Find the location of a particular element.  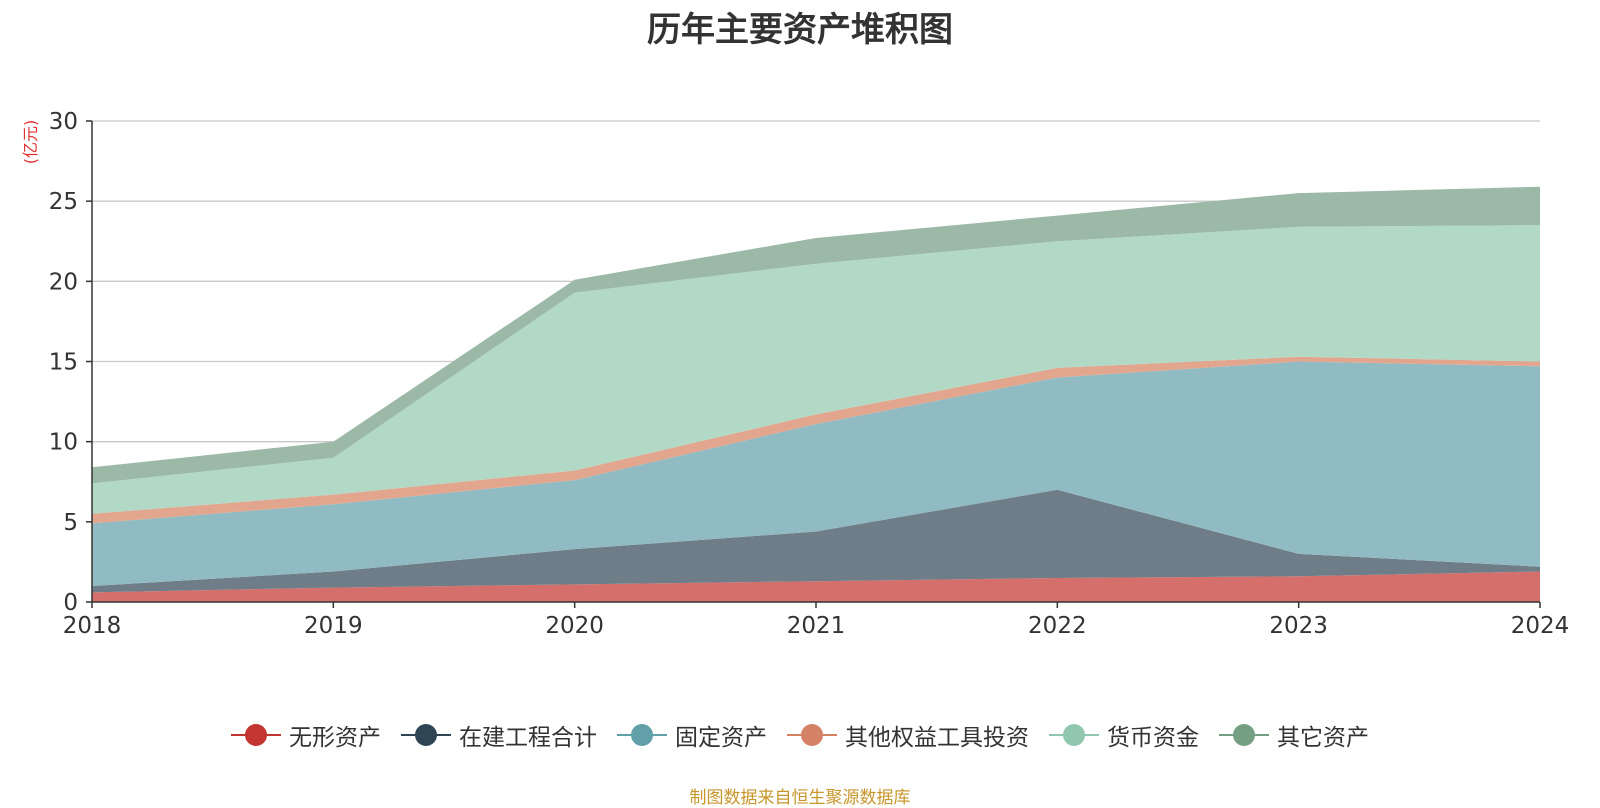

legend-item: 其他权益工具投资 is located at coordinates (908, 735).